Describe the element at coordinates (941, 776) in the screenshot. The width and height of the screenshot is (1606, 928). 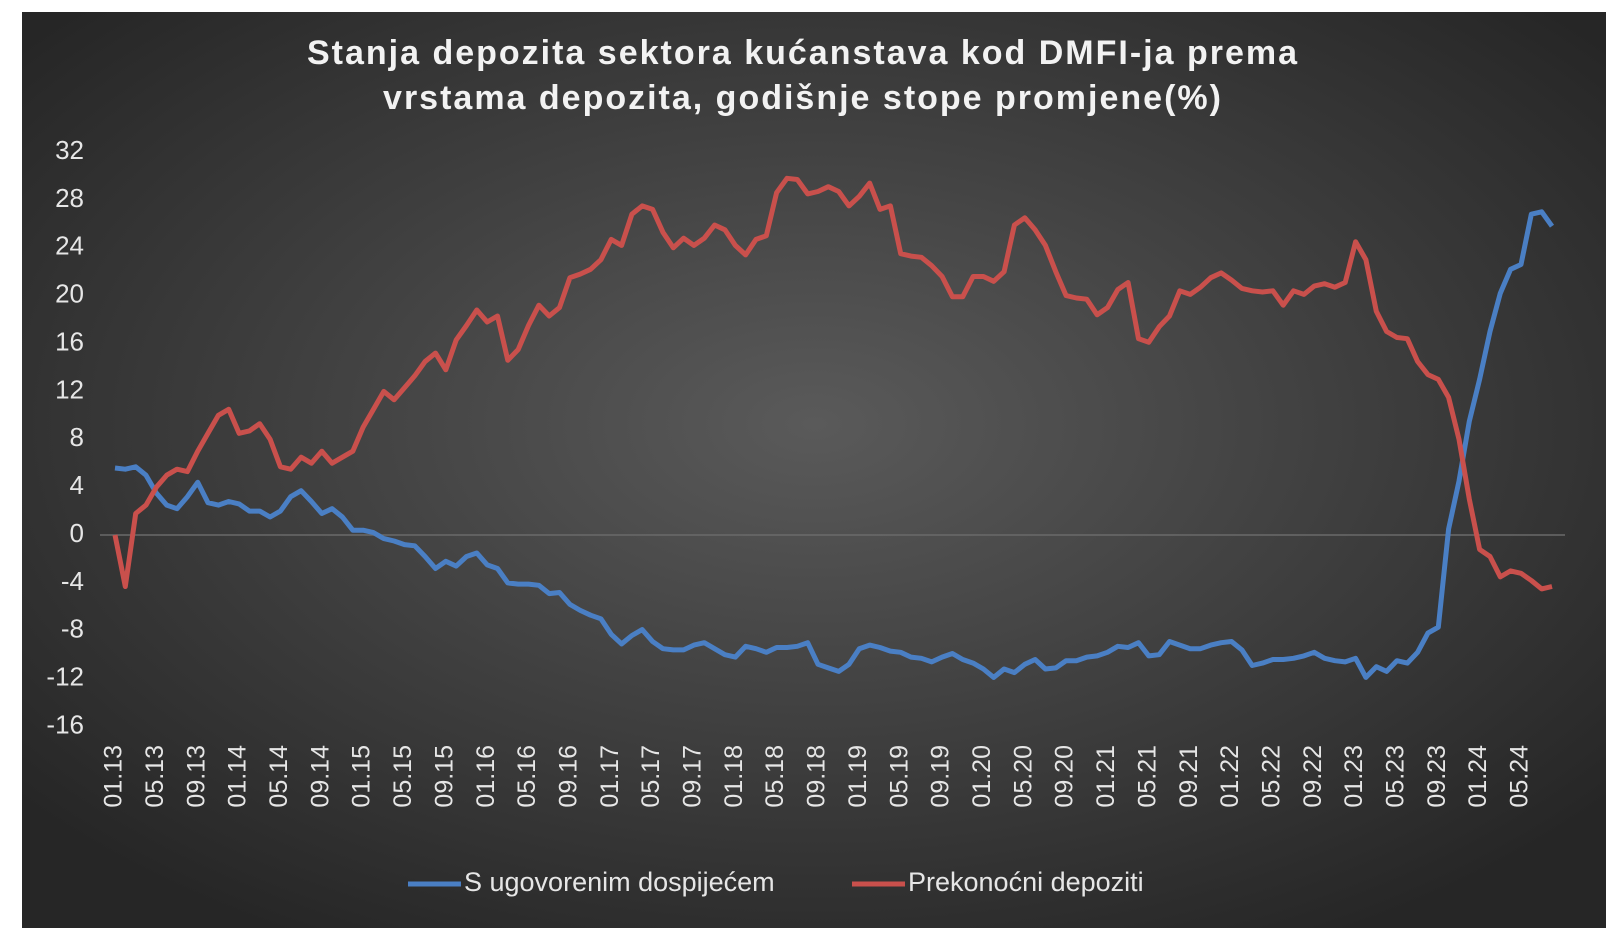
I see `x-tick-label: 09.19` at that location.